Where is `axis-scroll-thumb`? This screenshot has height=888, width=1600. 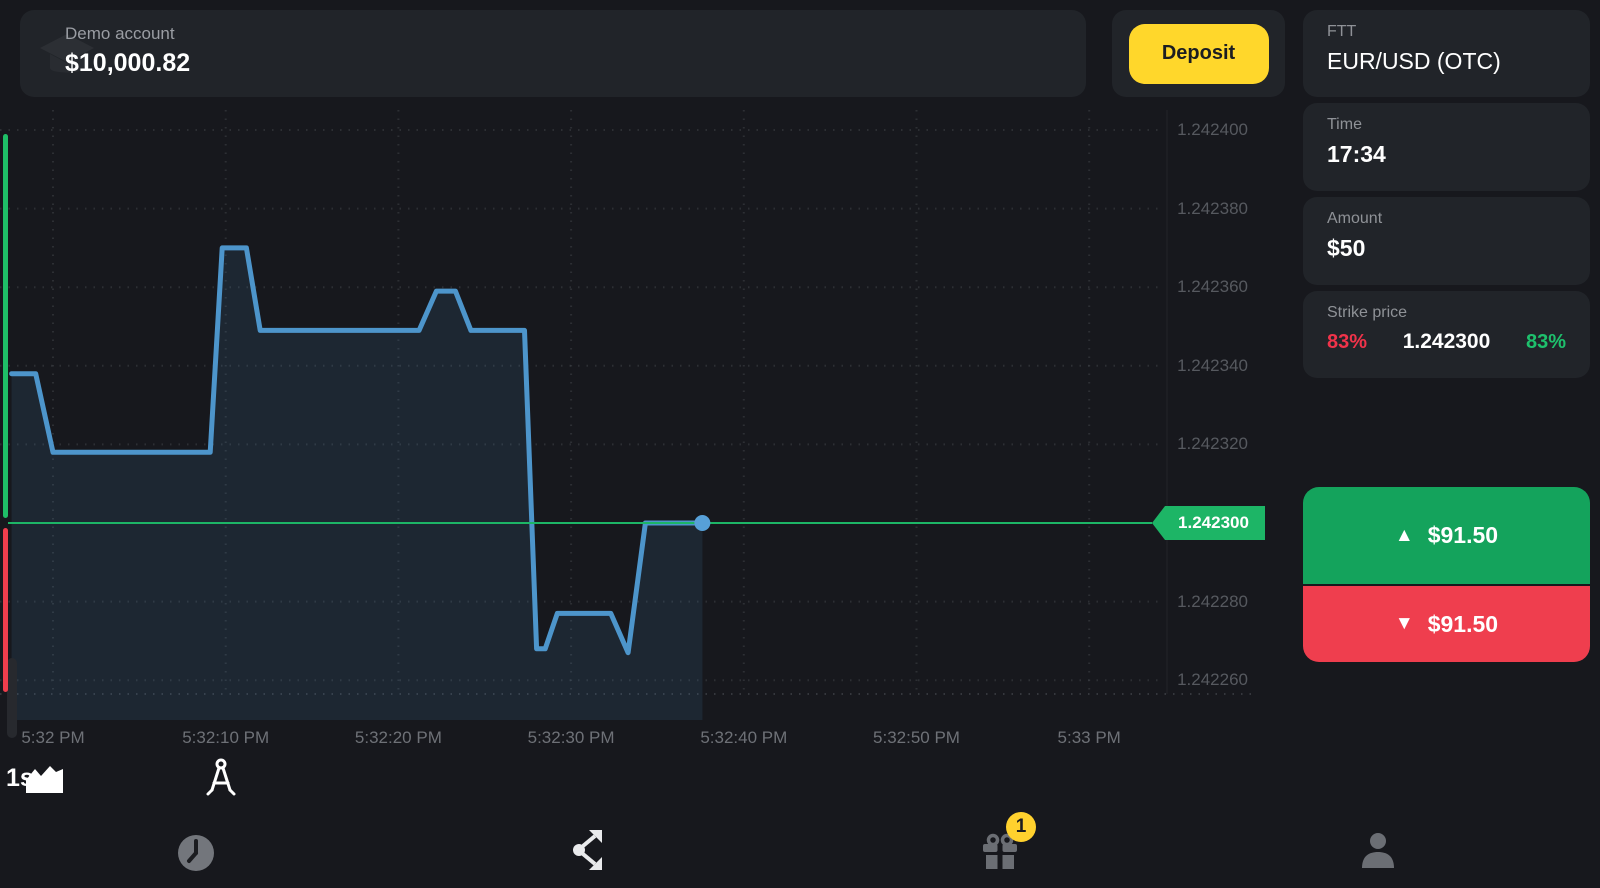 axis-scroll-thumb is located at coordinates (12, 698).